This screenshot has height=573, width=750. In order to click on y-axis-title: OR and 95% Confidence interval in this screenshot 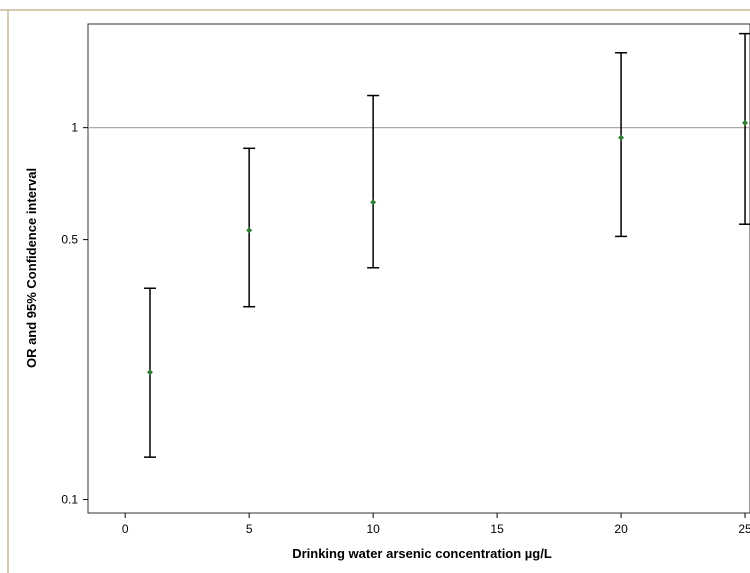, I will do `click(31, 268)`.